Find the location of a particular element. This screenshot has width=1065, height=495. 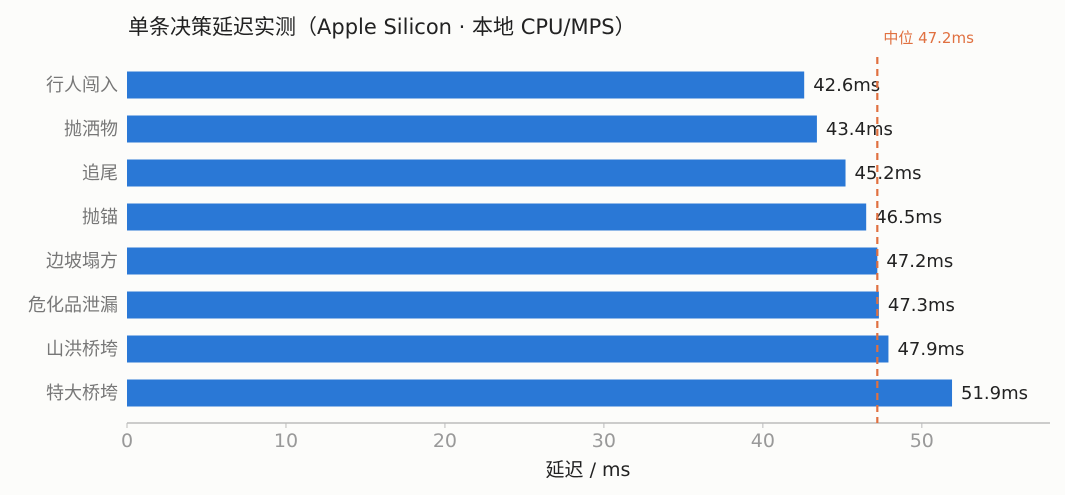

category-label: 追尾 is located at coordinates (100, 173).